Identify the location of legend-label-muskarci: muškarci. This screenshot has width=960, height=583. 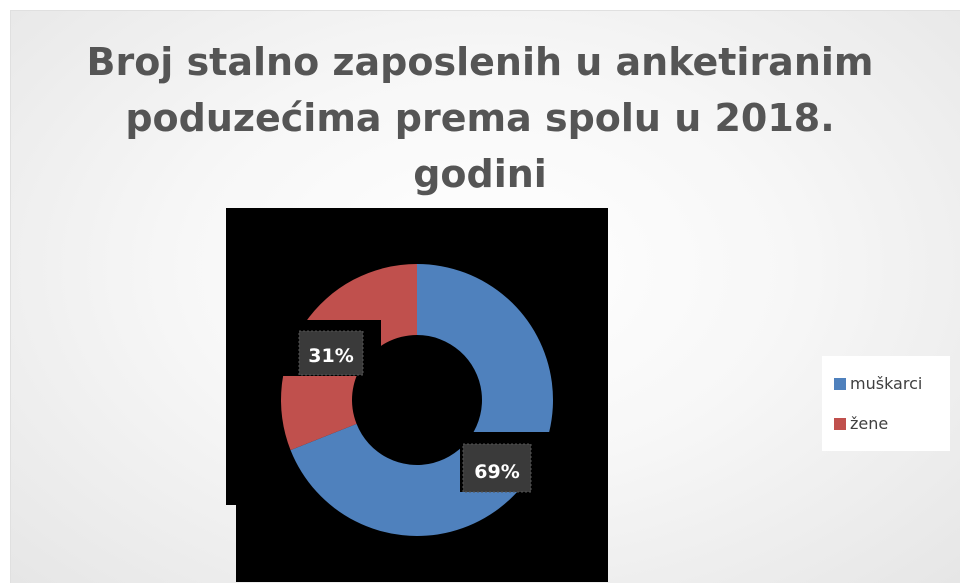
(886, 383).